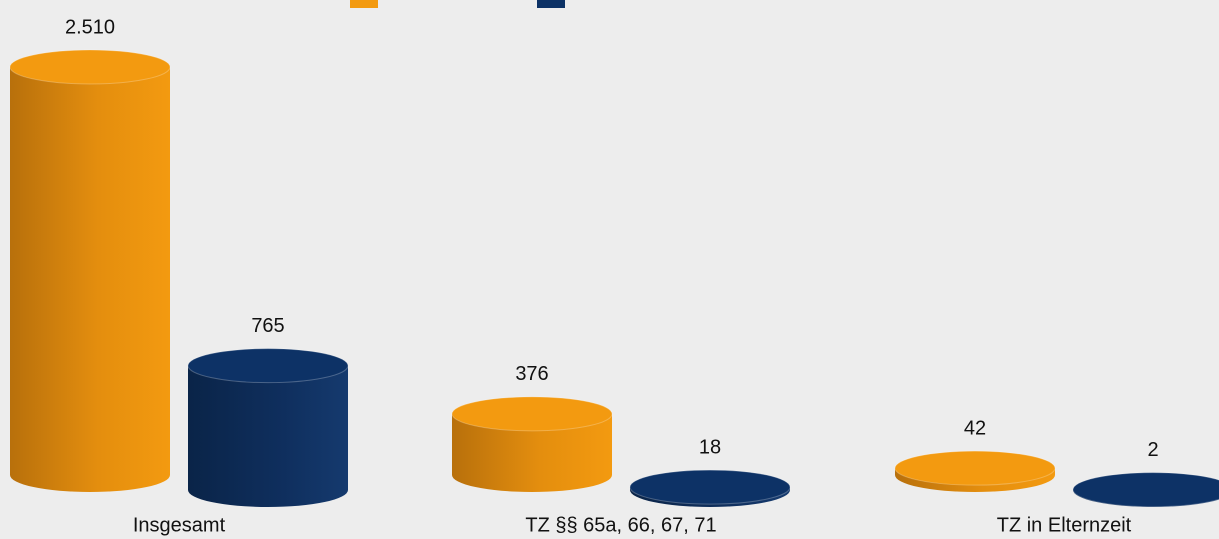  What do you see at coordinates (179, 525) in the screenshot?
I see `x-tick-label: Insgesamt` at bounding box center [179, 525].